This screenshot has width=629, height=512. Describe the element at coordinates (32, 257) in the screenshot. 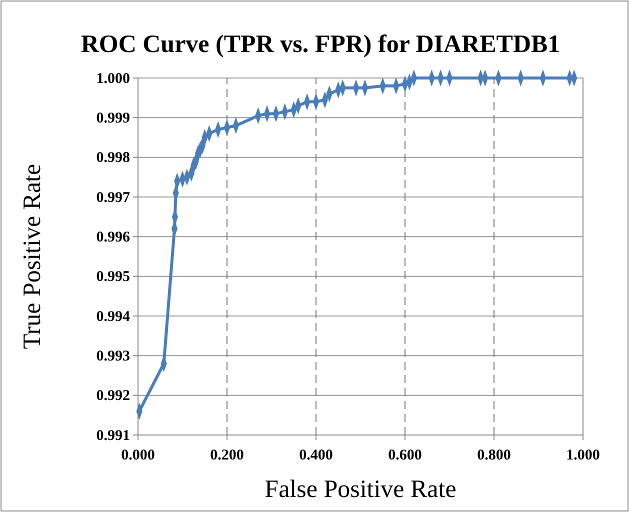

I see `y-axis-title: True Positive Rate` at that location.